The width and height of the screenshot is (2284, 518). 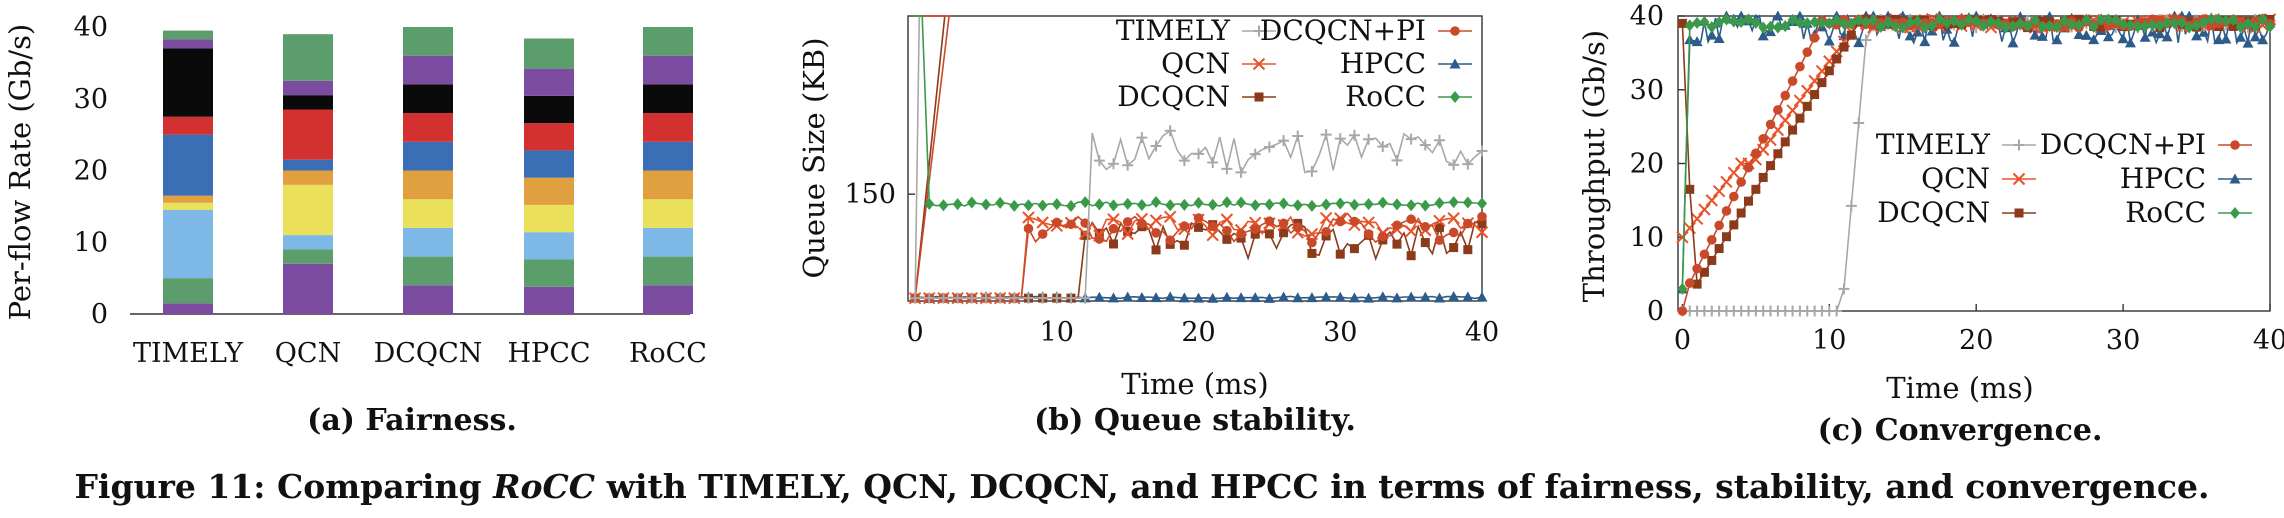 What do you see at coordinates (1455, 63) in the screenshot?
I see `queue-legend-marker` at bounding box center [1455, 63].